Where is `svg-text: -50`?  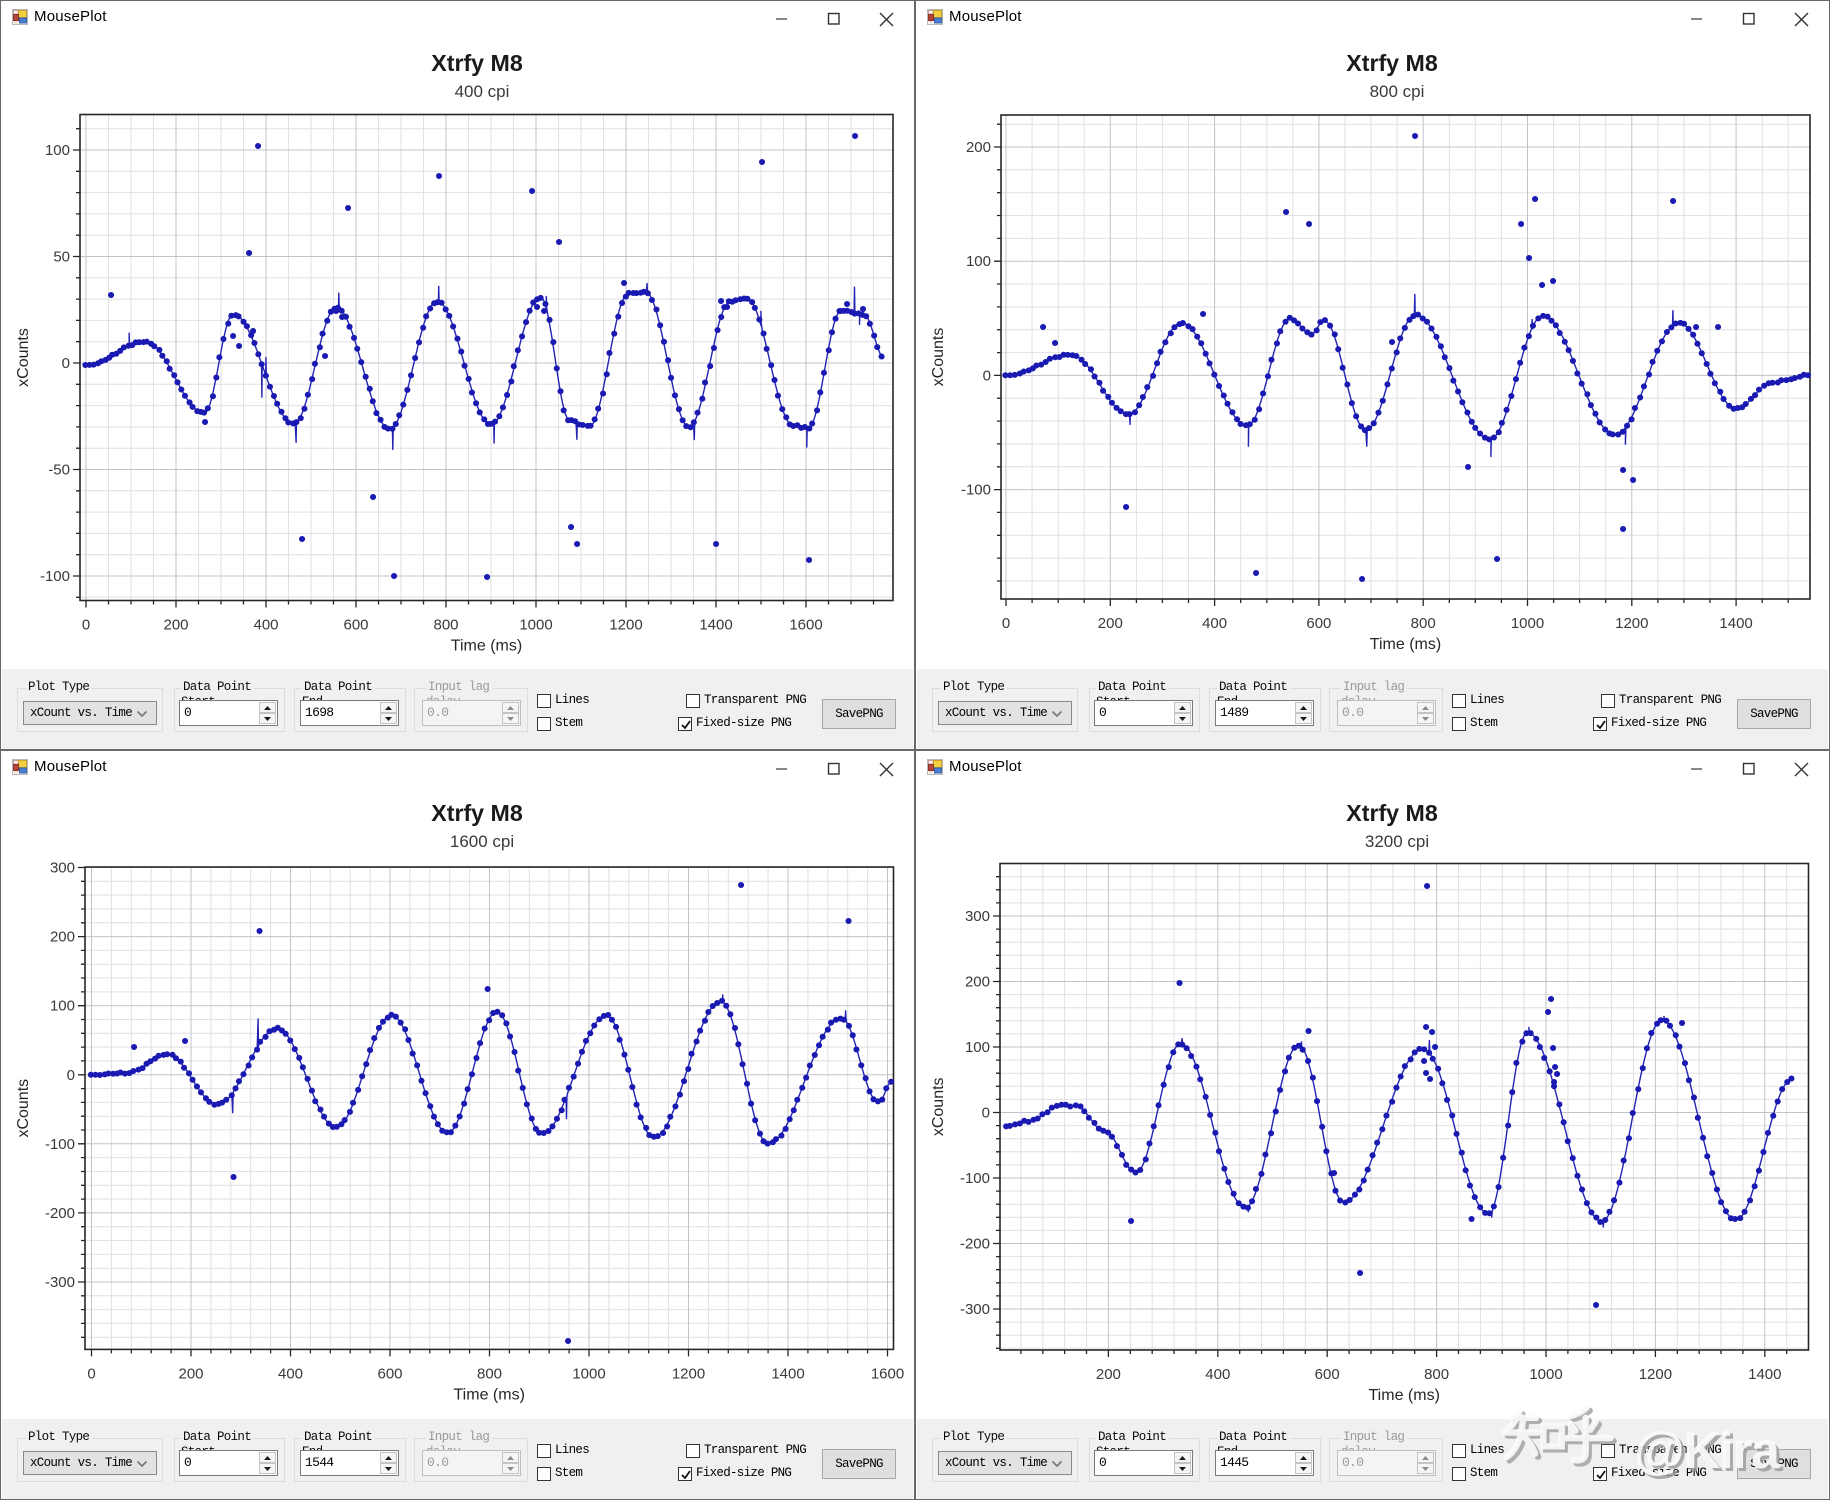
svg-text: -50 is located at coordinates (59, 470).